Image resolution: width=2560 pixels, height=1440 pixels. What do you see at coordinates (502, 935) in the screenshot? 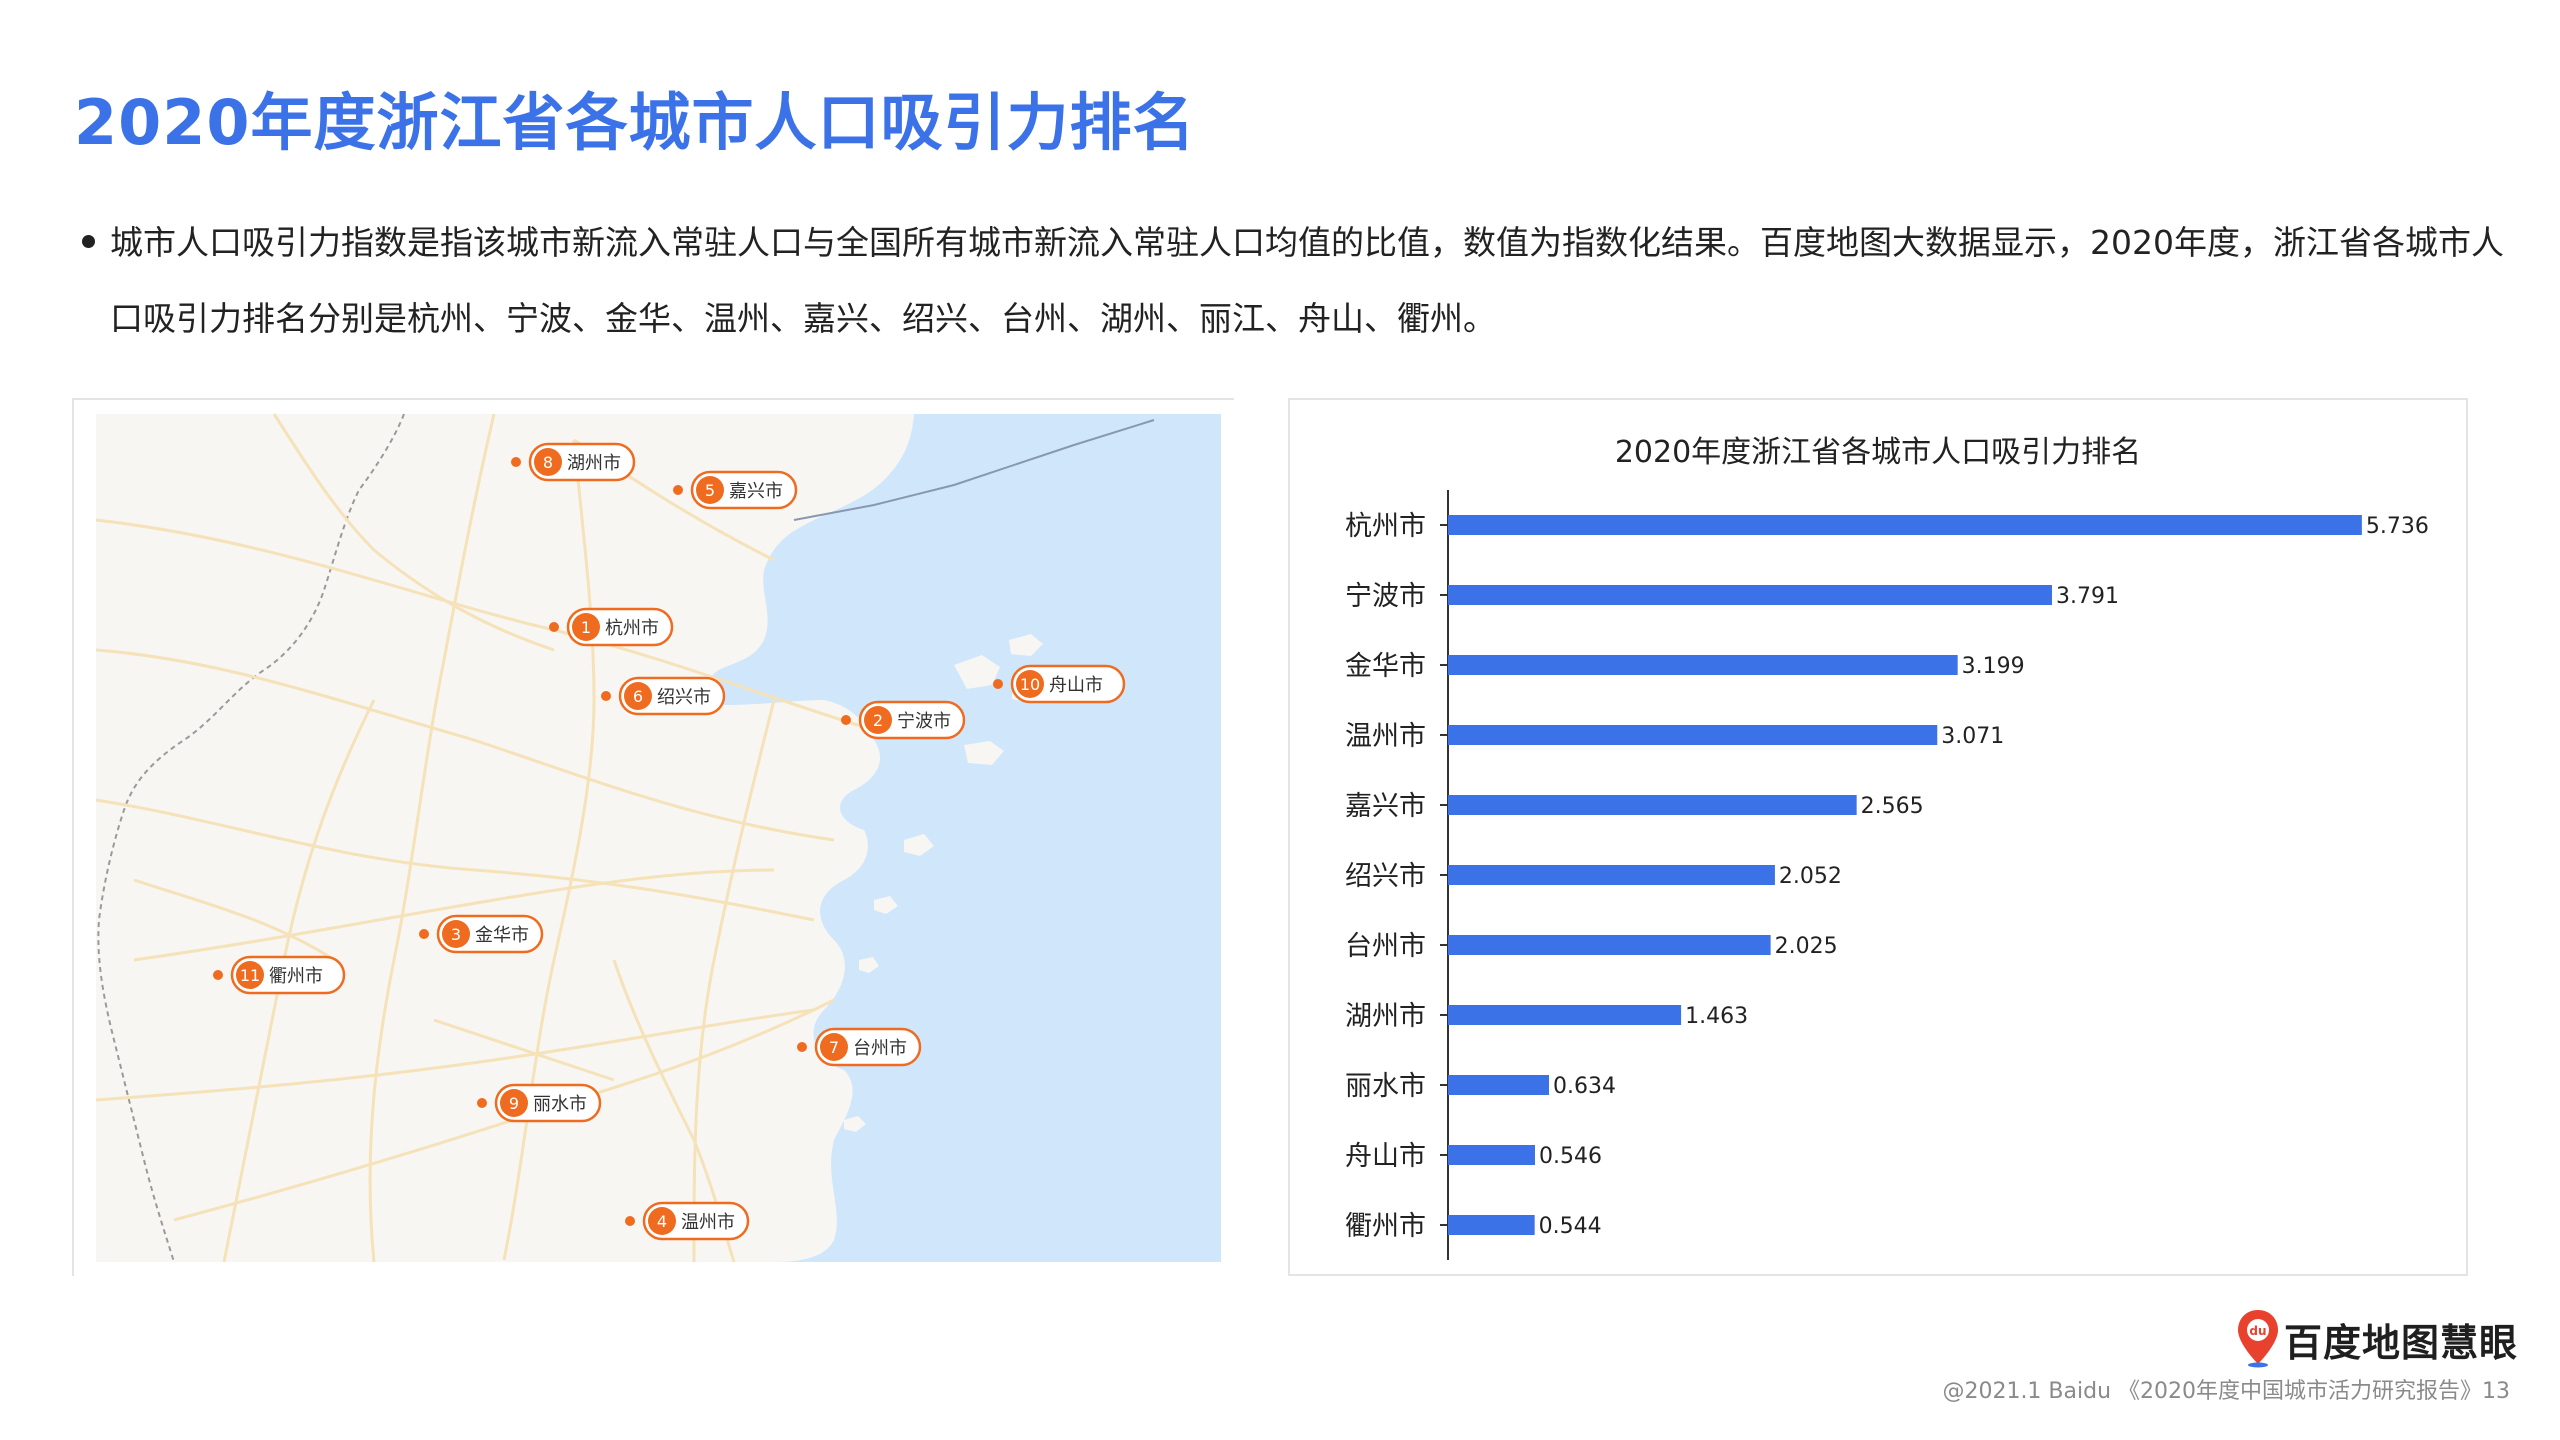
I see `city-name: 金华市` at bounding box center [502, 935].